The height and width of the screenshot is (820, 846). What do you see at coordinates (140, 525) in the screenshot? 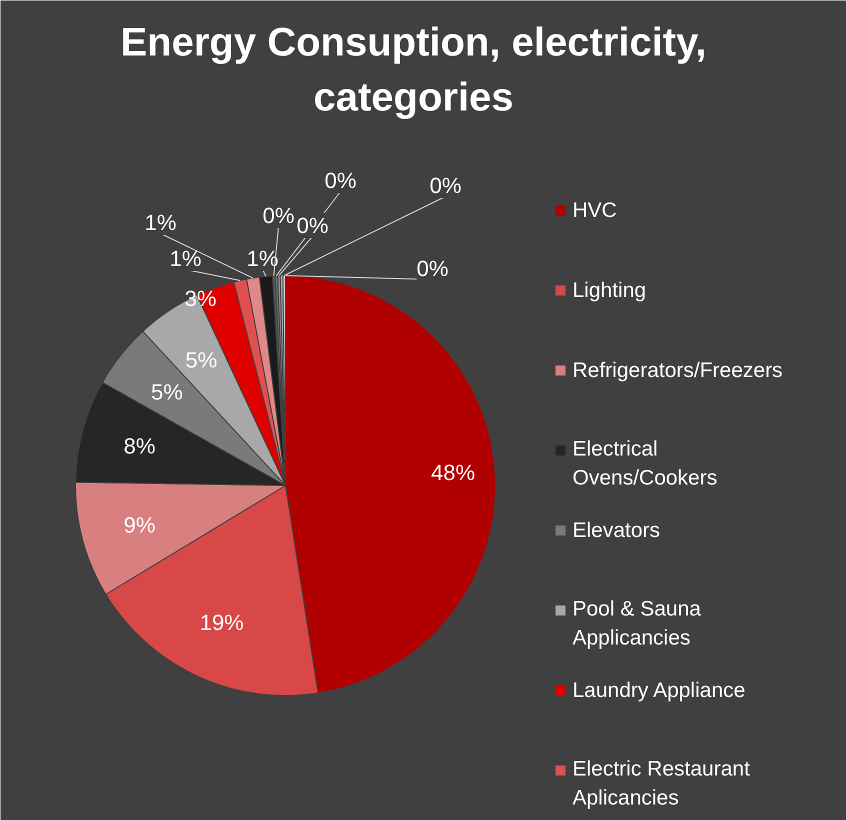
I see `data-label: 9%` at bounding box center [140, 525].